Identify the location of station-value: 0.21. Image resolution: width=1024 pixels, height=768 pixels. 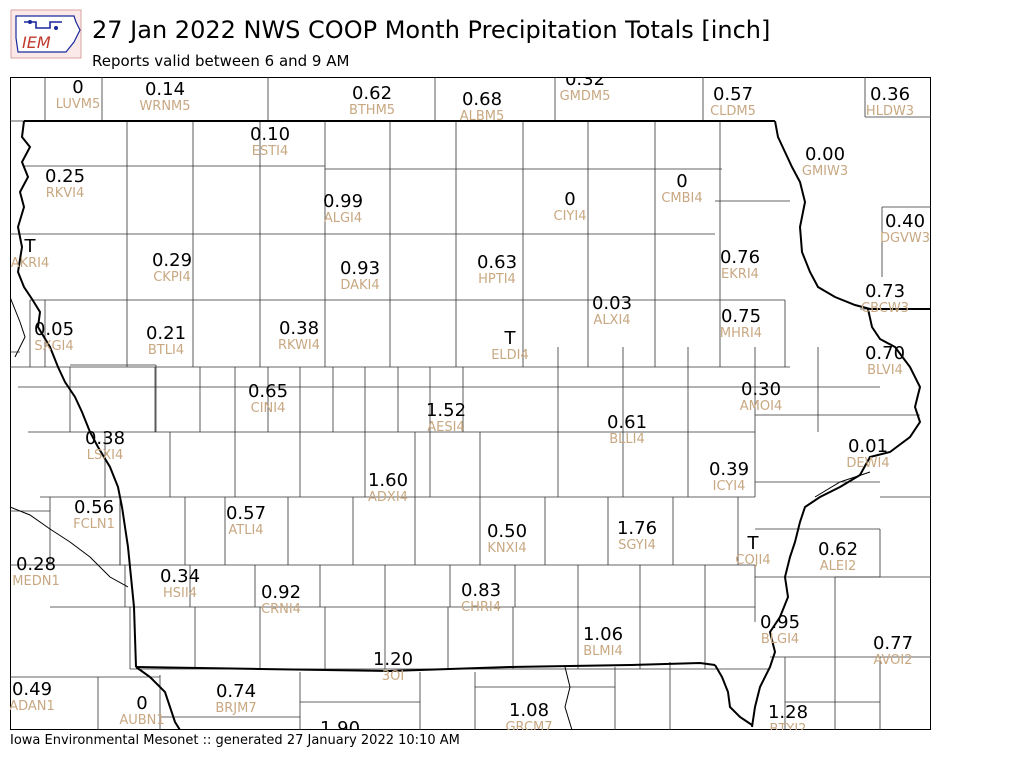
(166, 333).